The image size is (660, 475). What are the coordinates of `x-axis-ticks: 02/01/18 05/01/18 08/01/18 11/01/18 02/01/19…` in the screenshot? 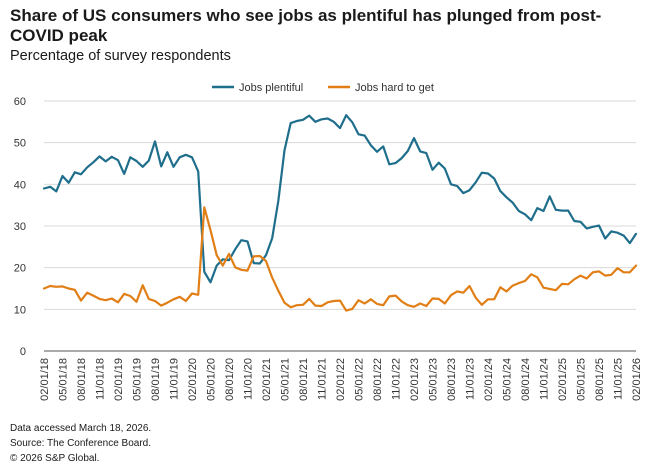 It's located at (341, 379).